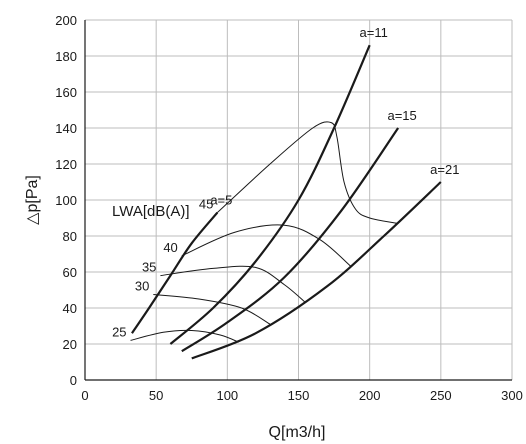 The image size is (526, 444). I want to click on label-lwa-25: 25, so click(119, 331).